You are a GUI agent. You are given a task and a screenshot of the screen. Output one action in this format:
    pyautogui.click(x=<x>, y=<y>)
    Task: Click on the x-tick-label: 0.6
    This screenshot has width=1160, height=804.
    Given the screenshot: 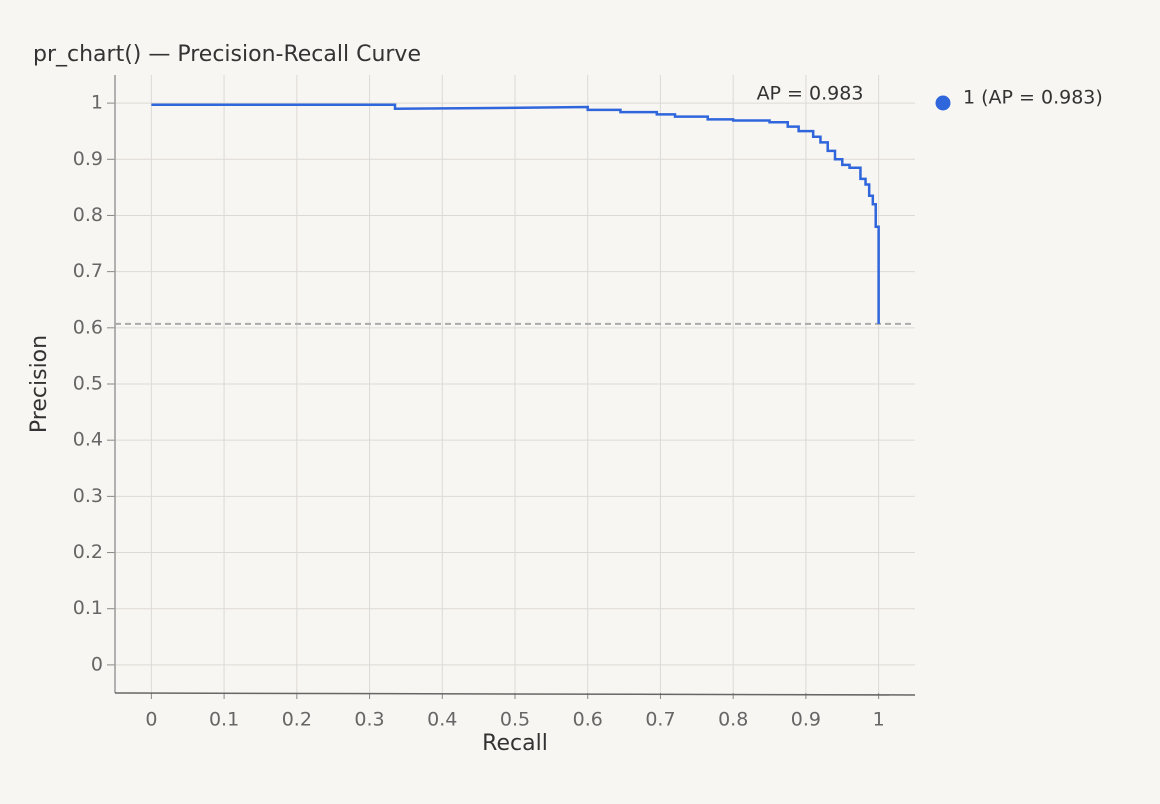 What is the action you would take?
    pyautogui.click(x=588, y=720)
    